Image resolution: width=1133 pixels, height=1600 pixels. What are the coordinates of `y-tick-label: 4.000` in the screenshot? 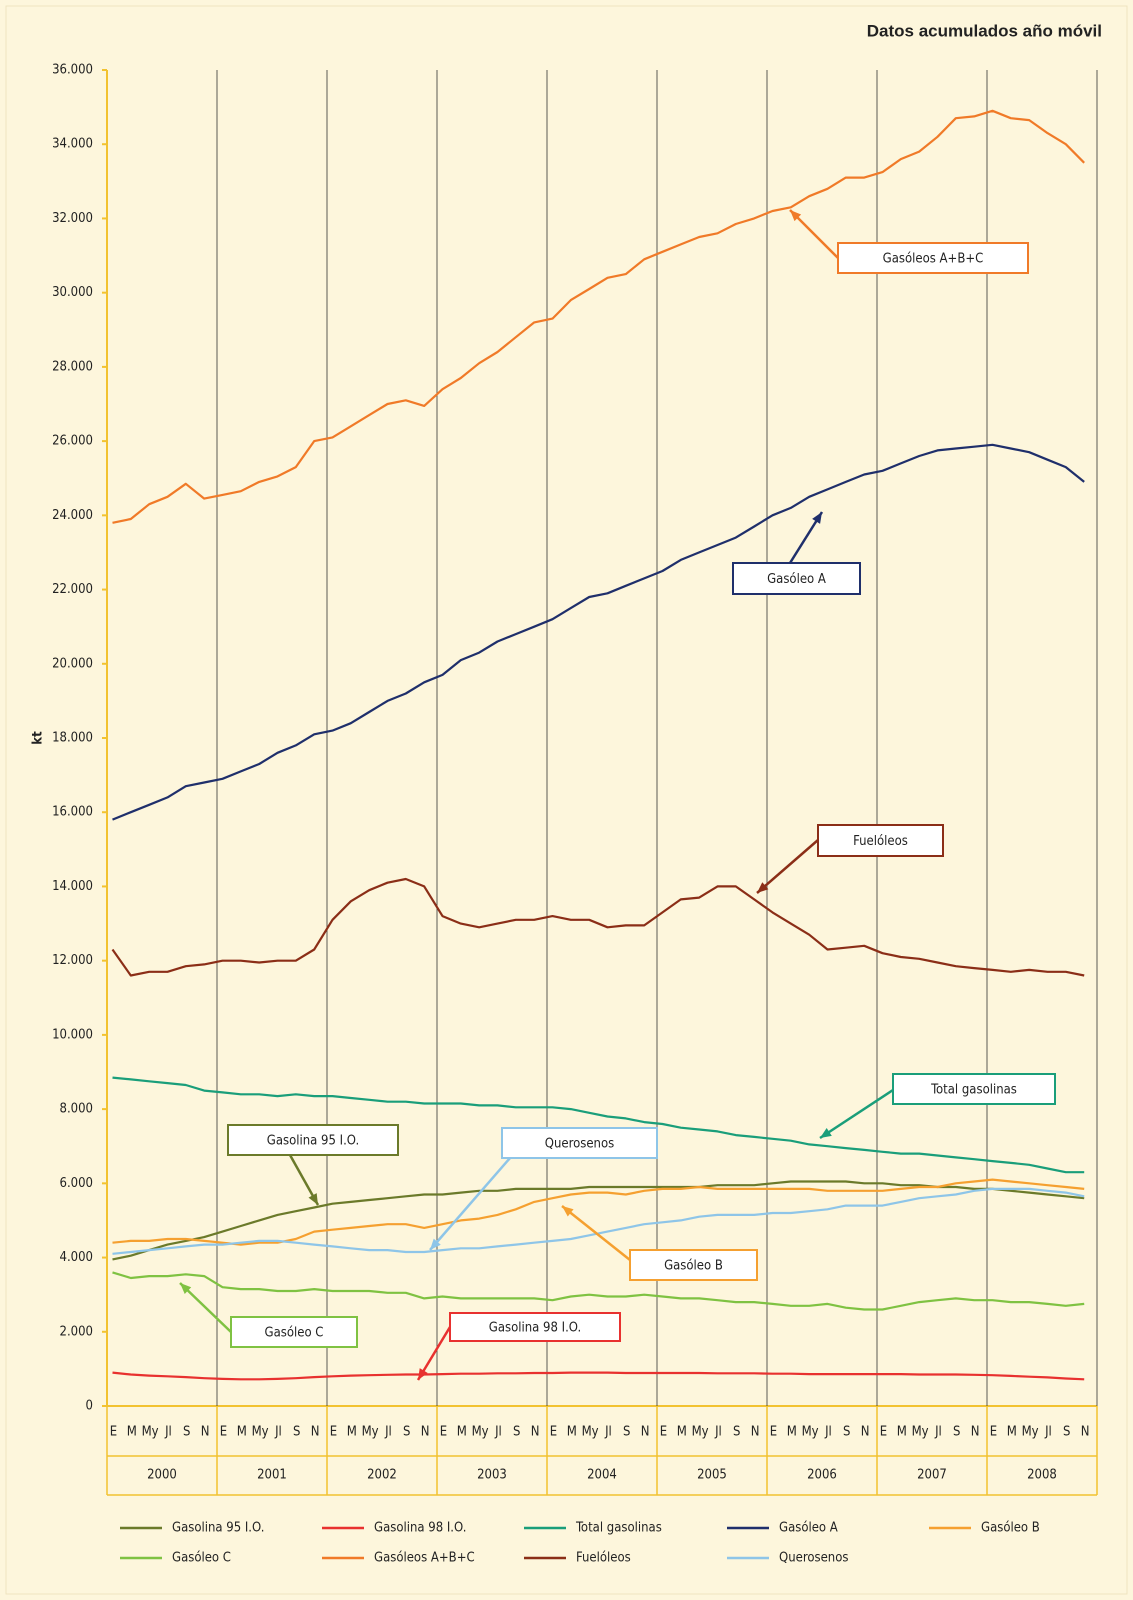 It's located at (76, 1257).